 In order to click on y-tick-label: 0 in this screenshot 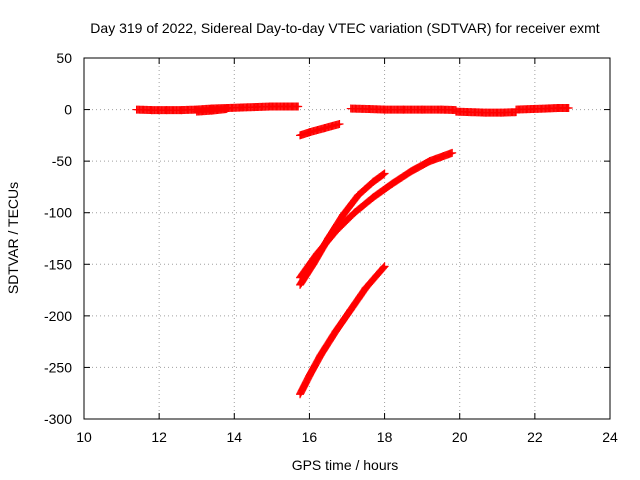, I will do `click(68, 110)`.